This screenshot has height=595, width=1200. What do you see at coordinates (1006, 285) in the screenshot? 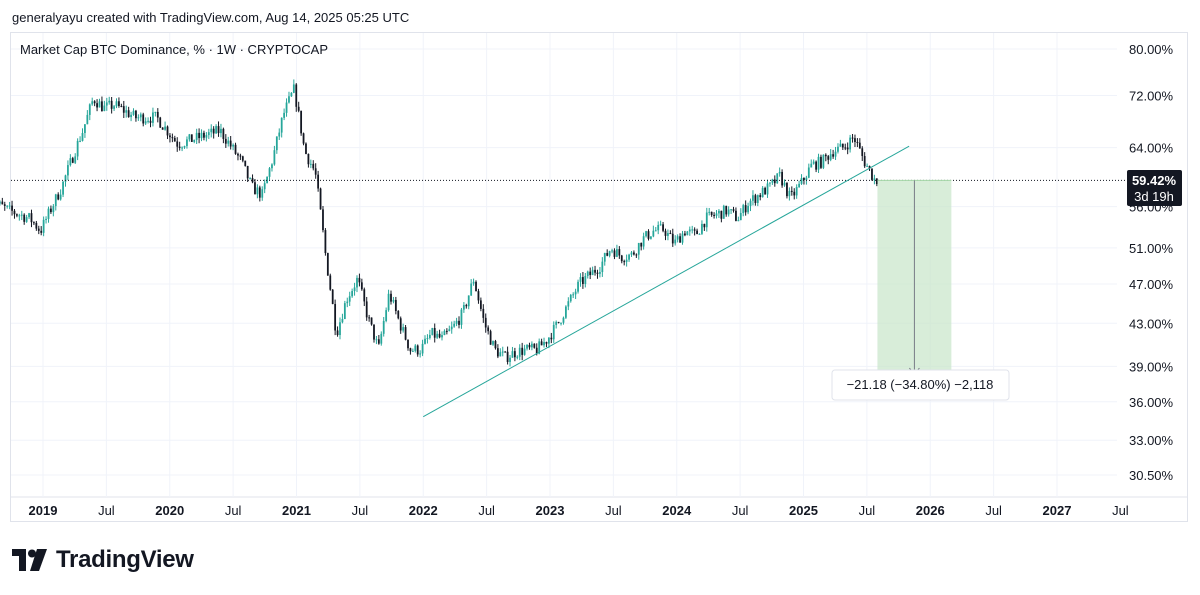
I see `label-layer: 59.42% 3d 19h −21.18 (−34.80%) −2,118` at bounding box center [1006, 285].